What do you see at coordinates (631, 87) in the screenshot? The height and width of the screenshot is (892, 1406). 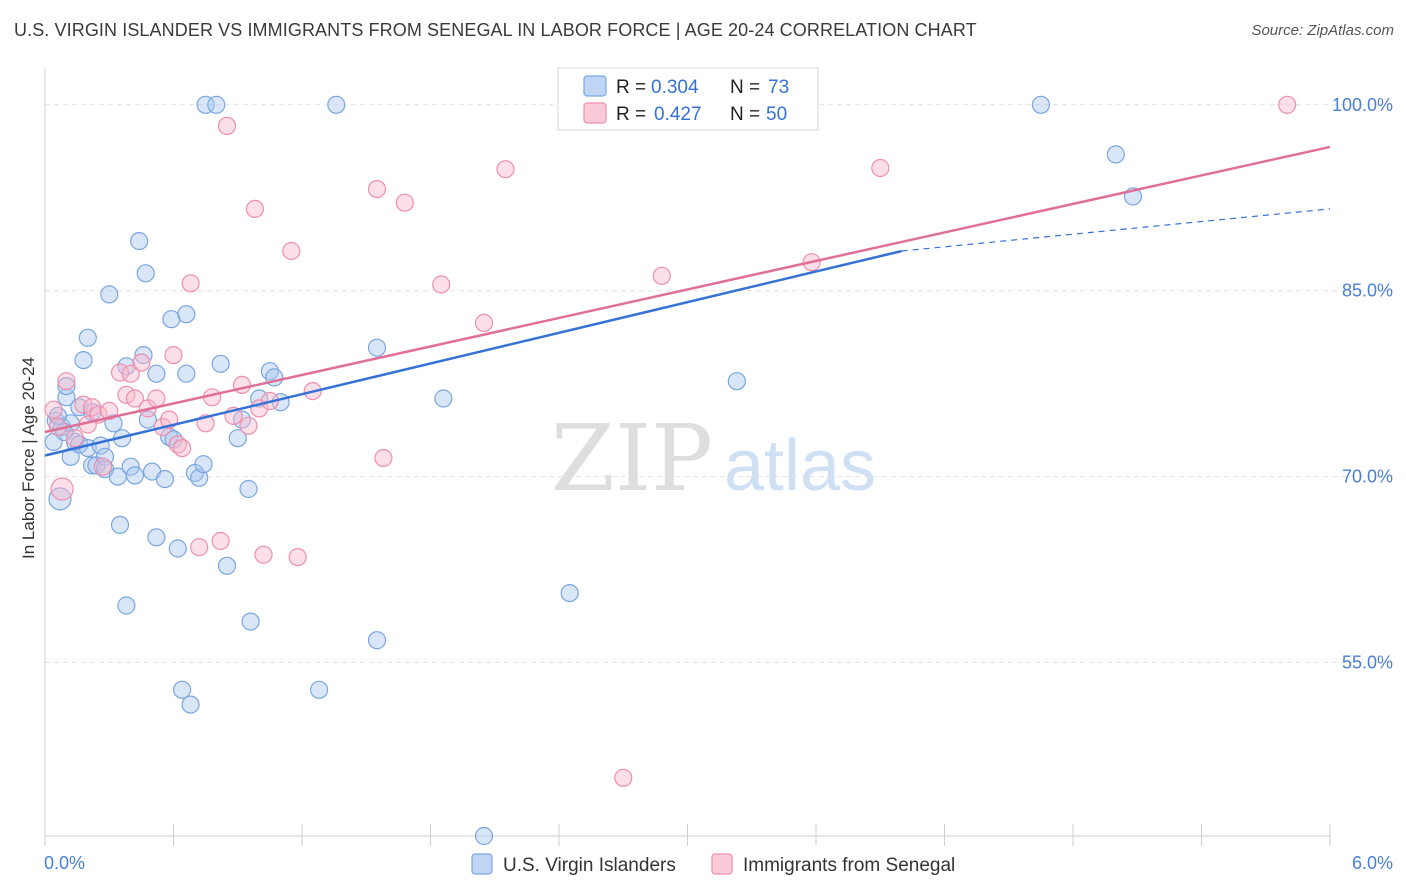 I see `legend-r-label: R =` at bounding box center [631, 87].